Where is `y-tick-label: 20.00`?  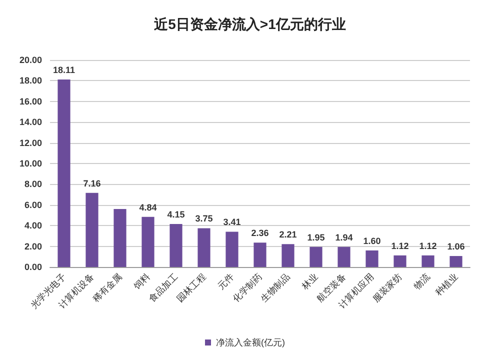
y-tick-label: 20.00 is located at coordinates (30, 60).